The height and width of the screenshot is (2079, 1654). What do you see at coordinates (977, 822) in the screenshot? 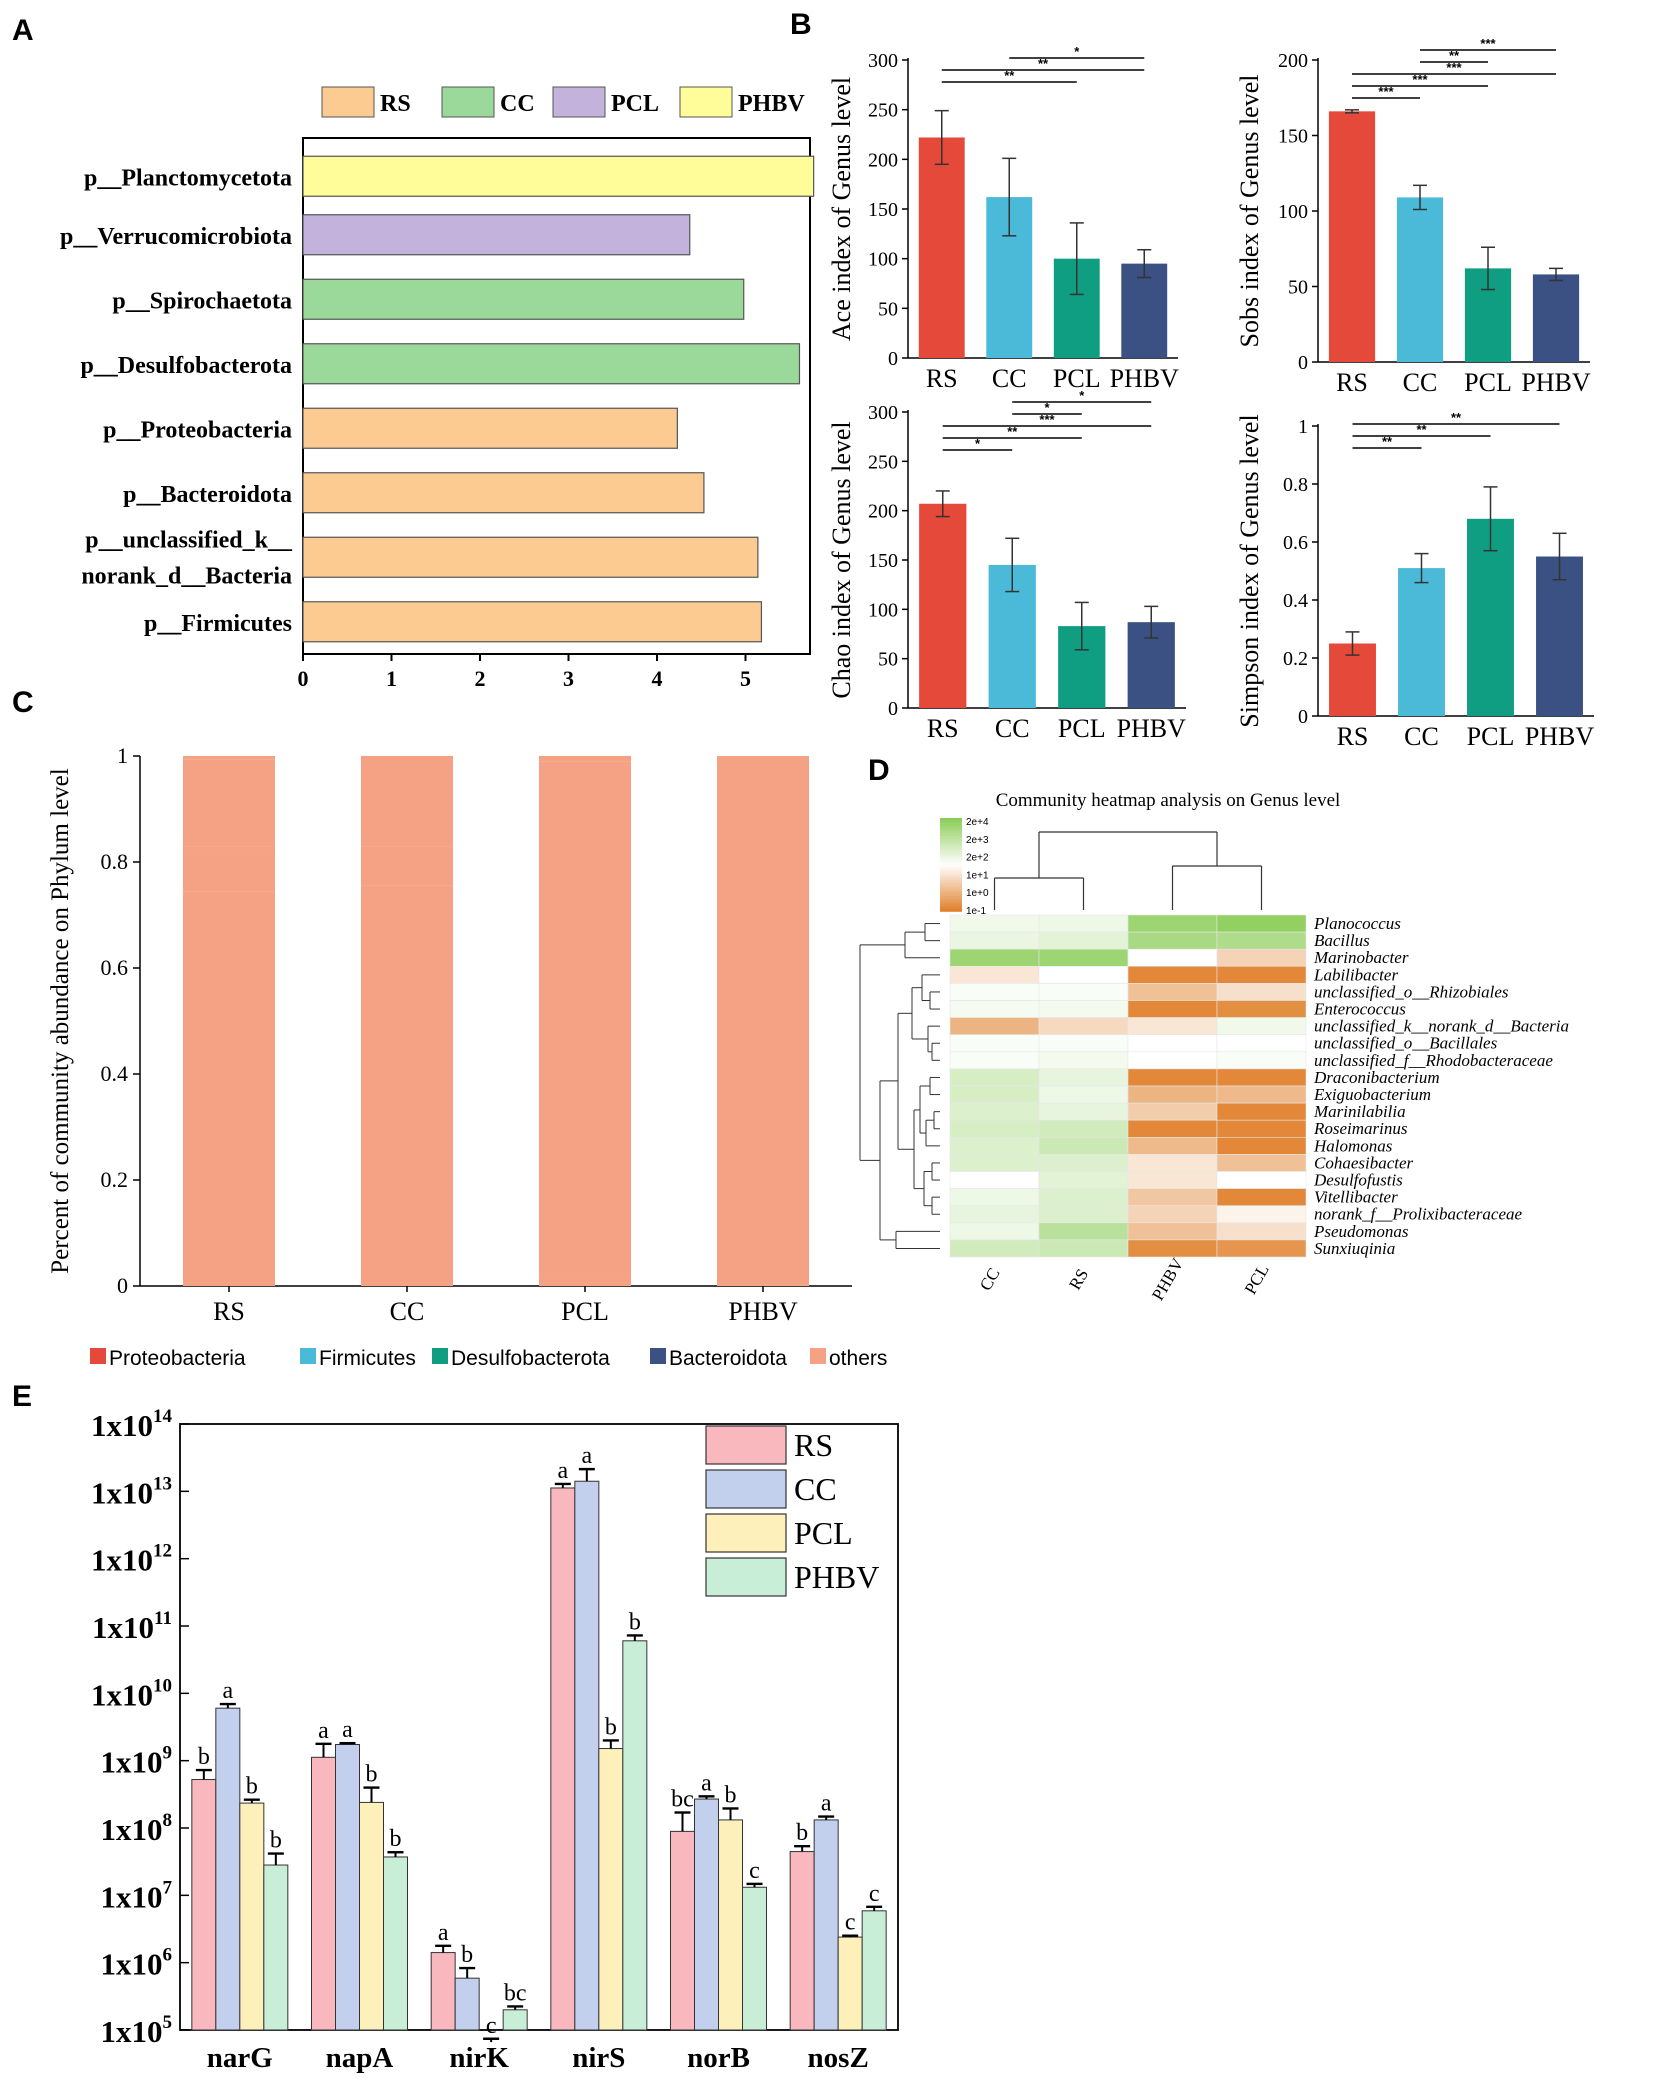
I see `color-scale-label: 2e+4` at bounding box center [977, 822].